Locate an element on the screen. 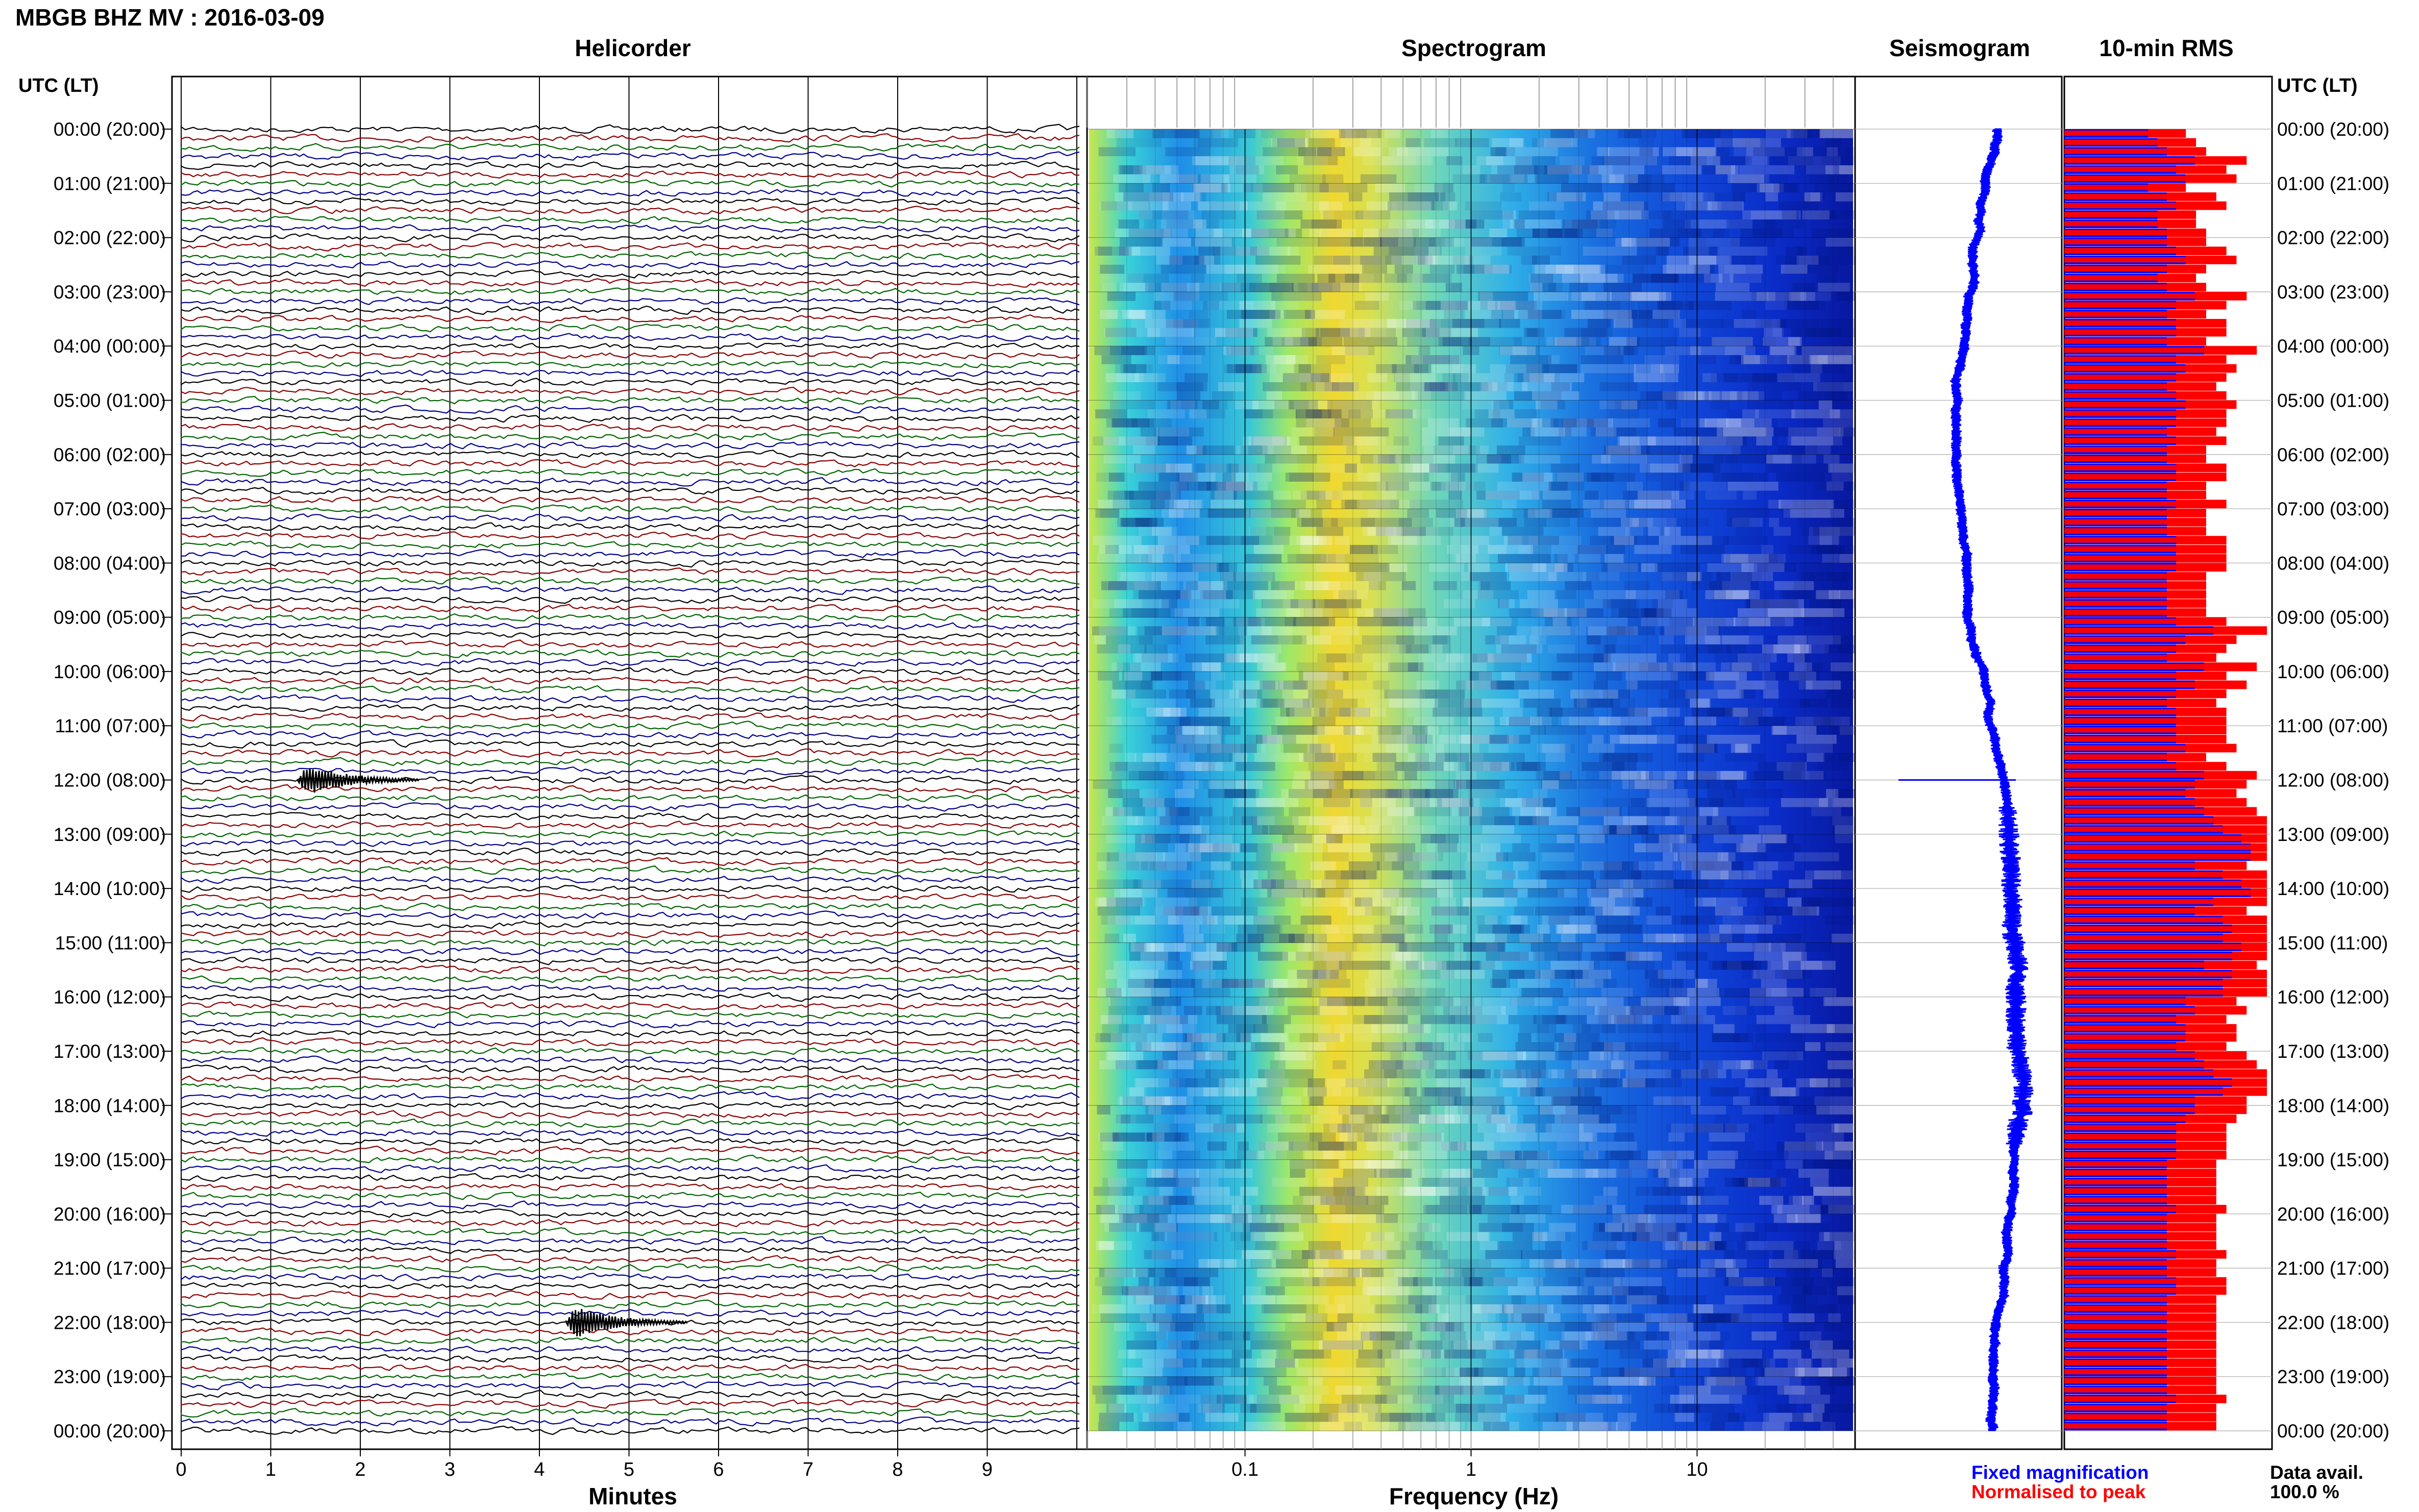 The height and width of the screenshot is (1512, 2419). helicorder-xtick-label: 4 is located at coordinates (539, 1469).